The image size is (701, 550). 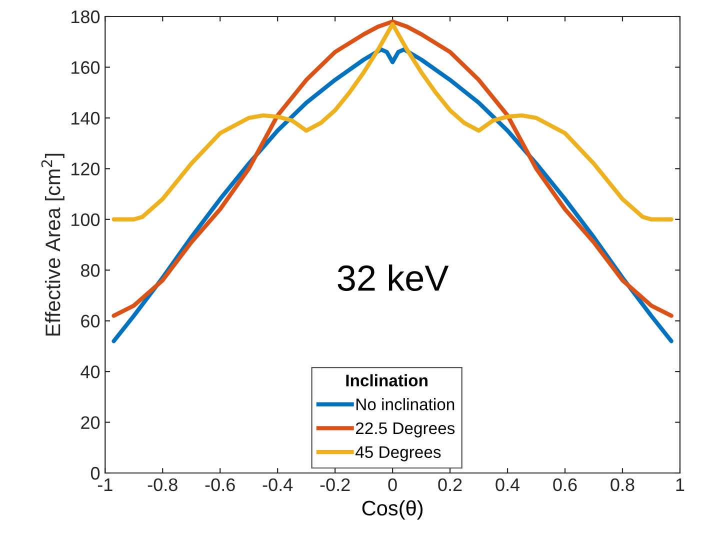 What do you see at coordinates (508, 485) in the screenshot?
I see `x-tick-label: 0.4` at bounding box center [508, 485].